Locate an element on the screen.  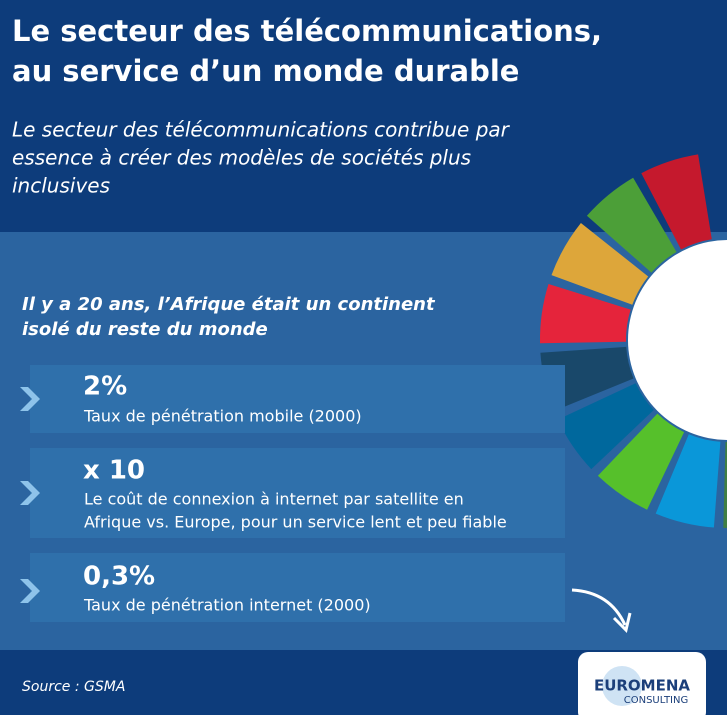
logo-text: CONSULTING is located at coordinates (656, 700).